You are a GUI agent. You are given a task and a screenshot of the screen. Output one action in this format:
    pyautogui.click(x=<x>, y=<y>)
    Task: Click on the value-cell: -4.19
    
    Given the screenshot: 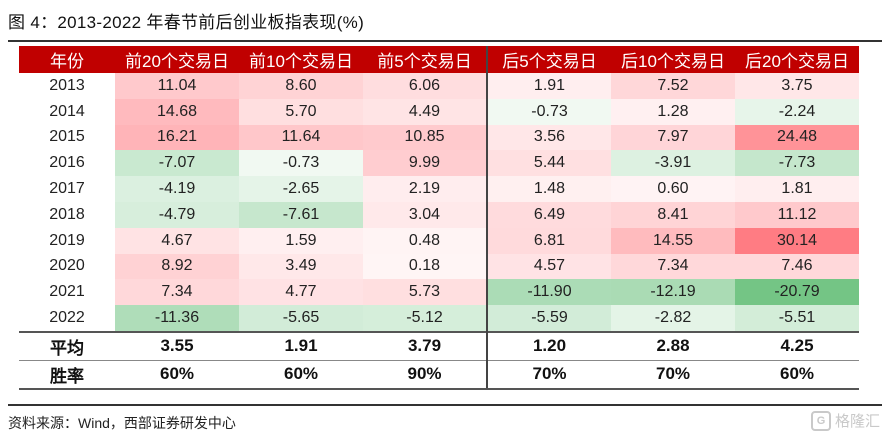 What is the action you would take?
    pyautogui.click(x=177, y=189)
    